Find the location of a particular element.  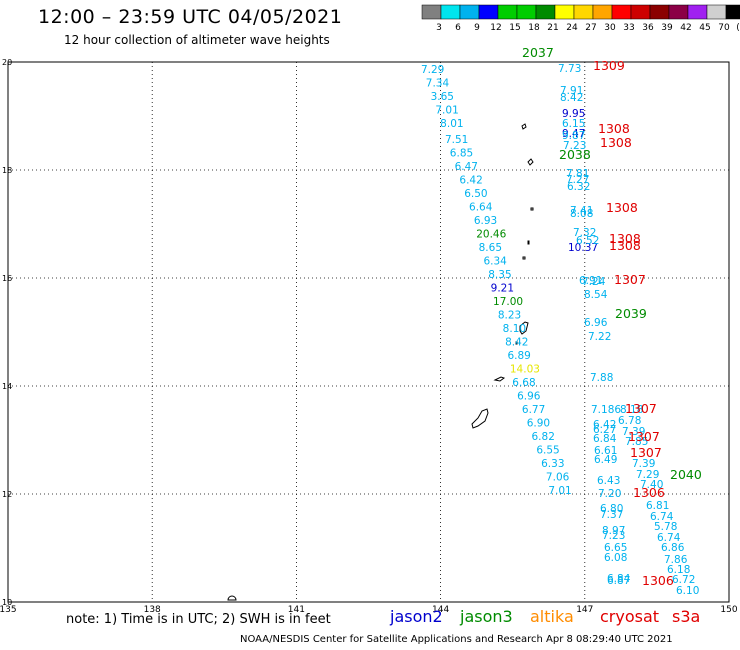

x-tick-label: 138 is located at coordinates (152, 610).